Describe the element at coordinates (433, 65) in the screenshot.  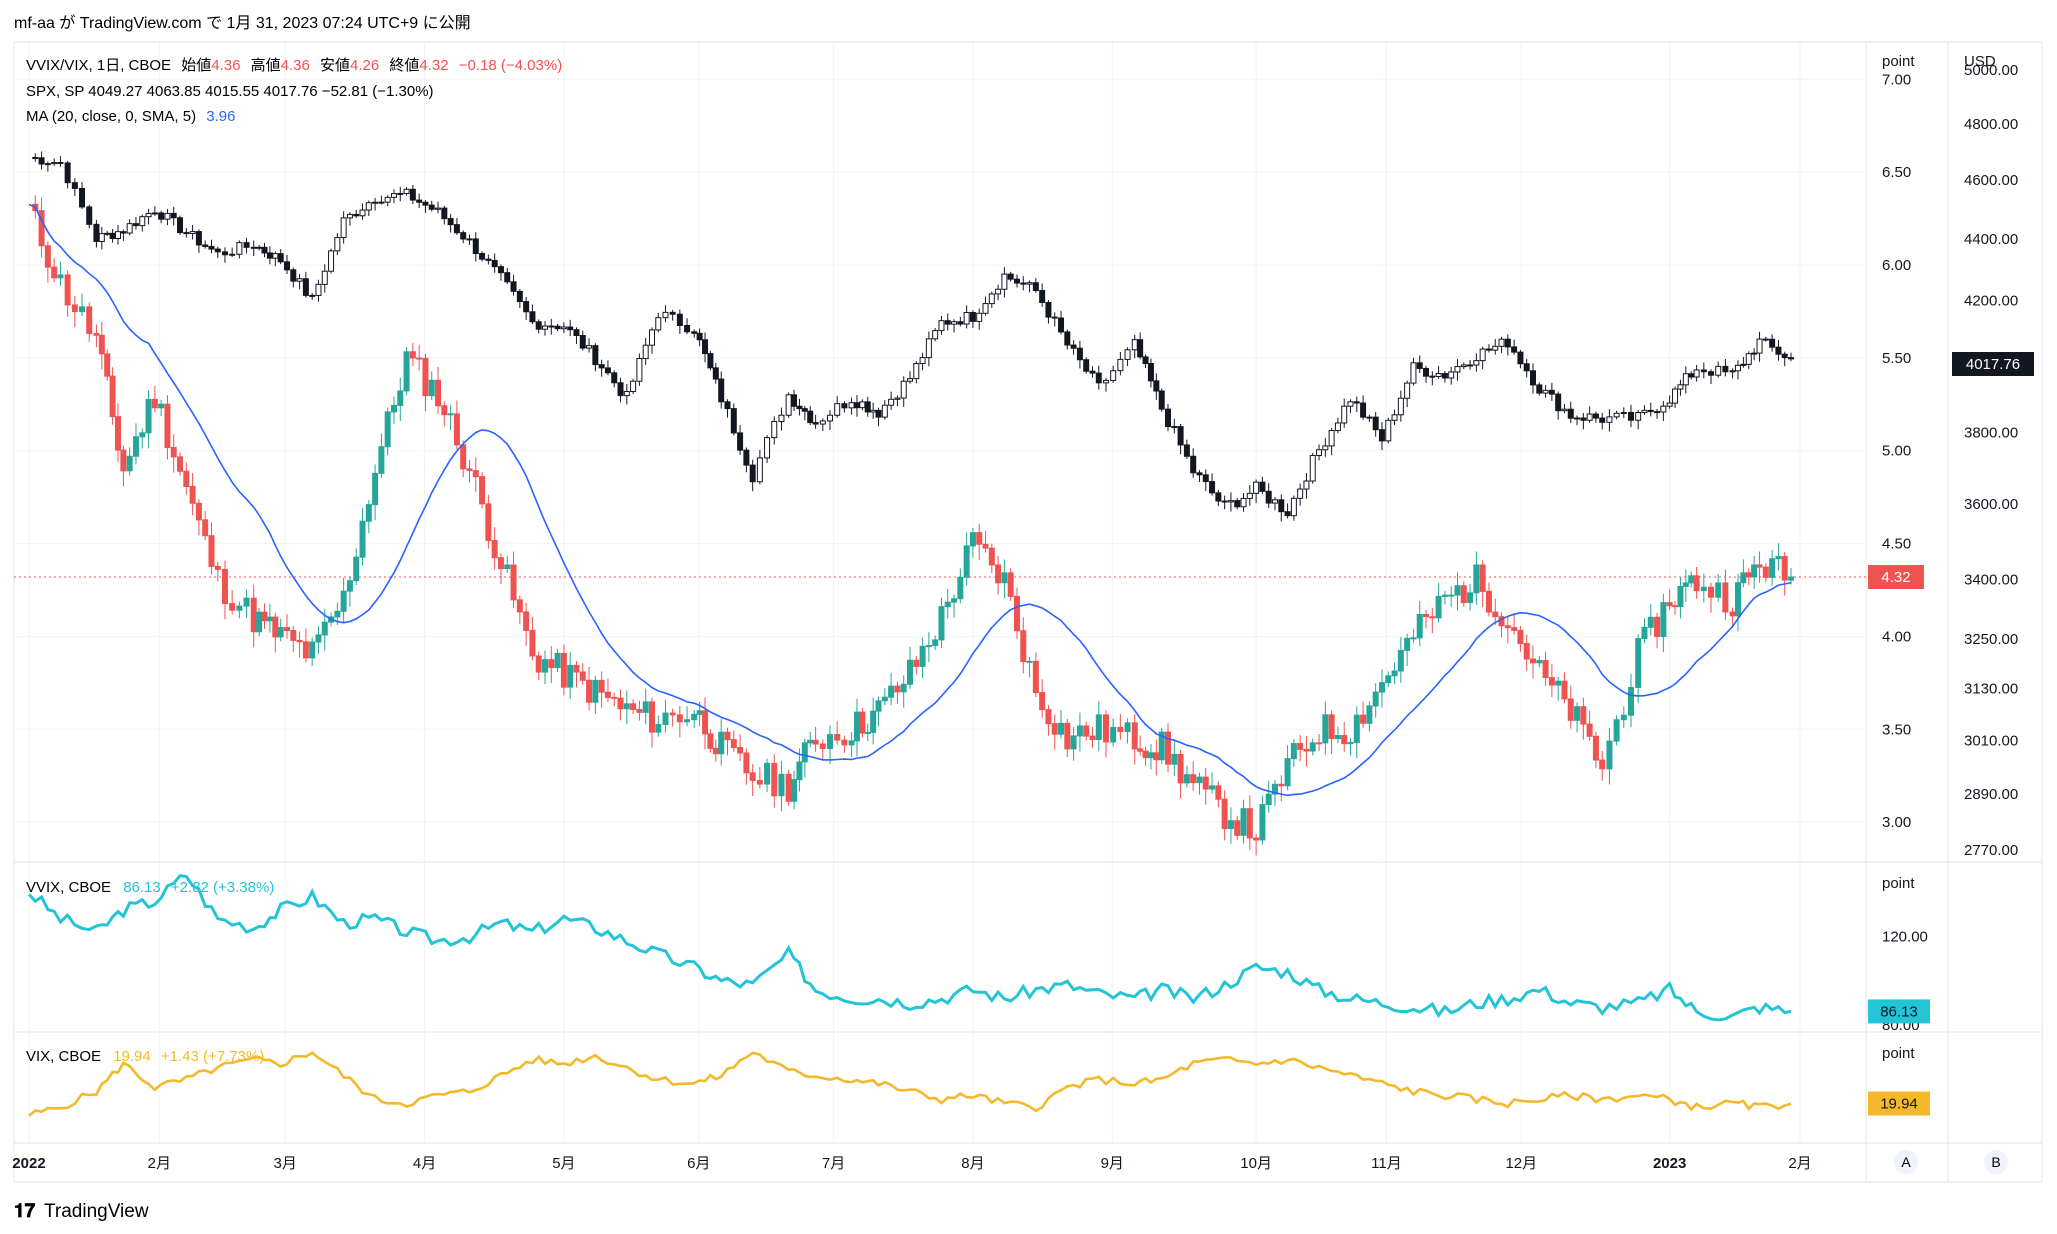
I see `ratio-close: 4.32` at that location.